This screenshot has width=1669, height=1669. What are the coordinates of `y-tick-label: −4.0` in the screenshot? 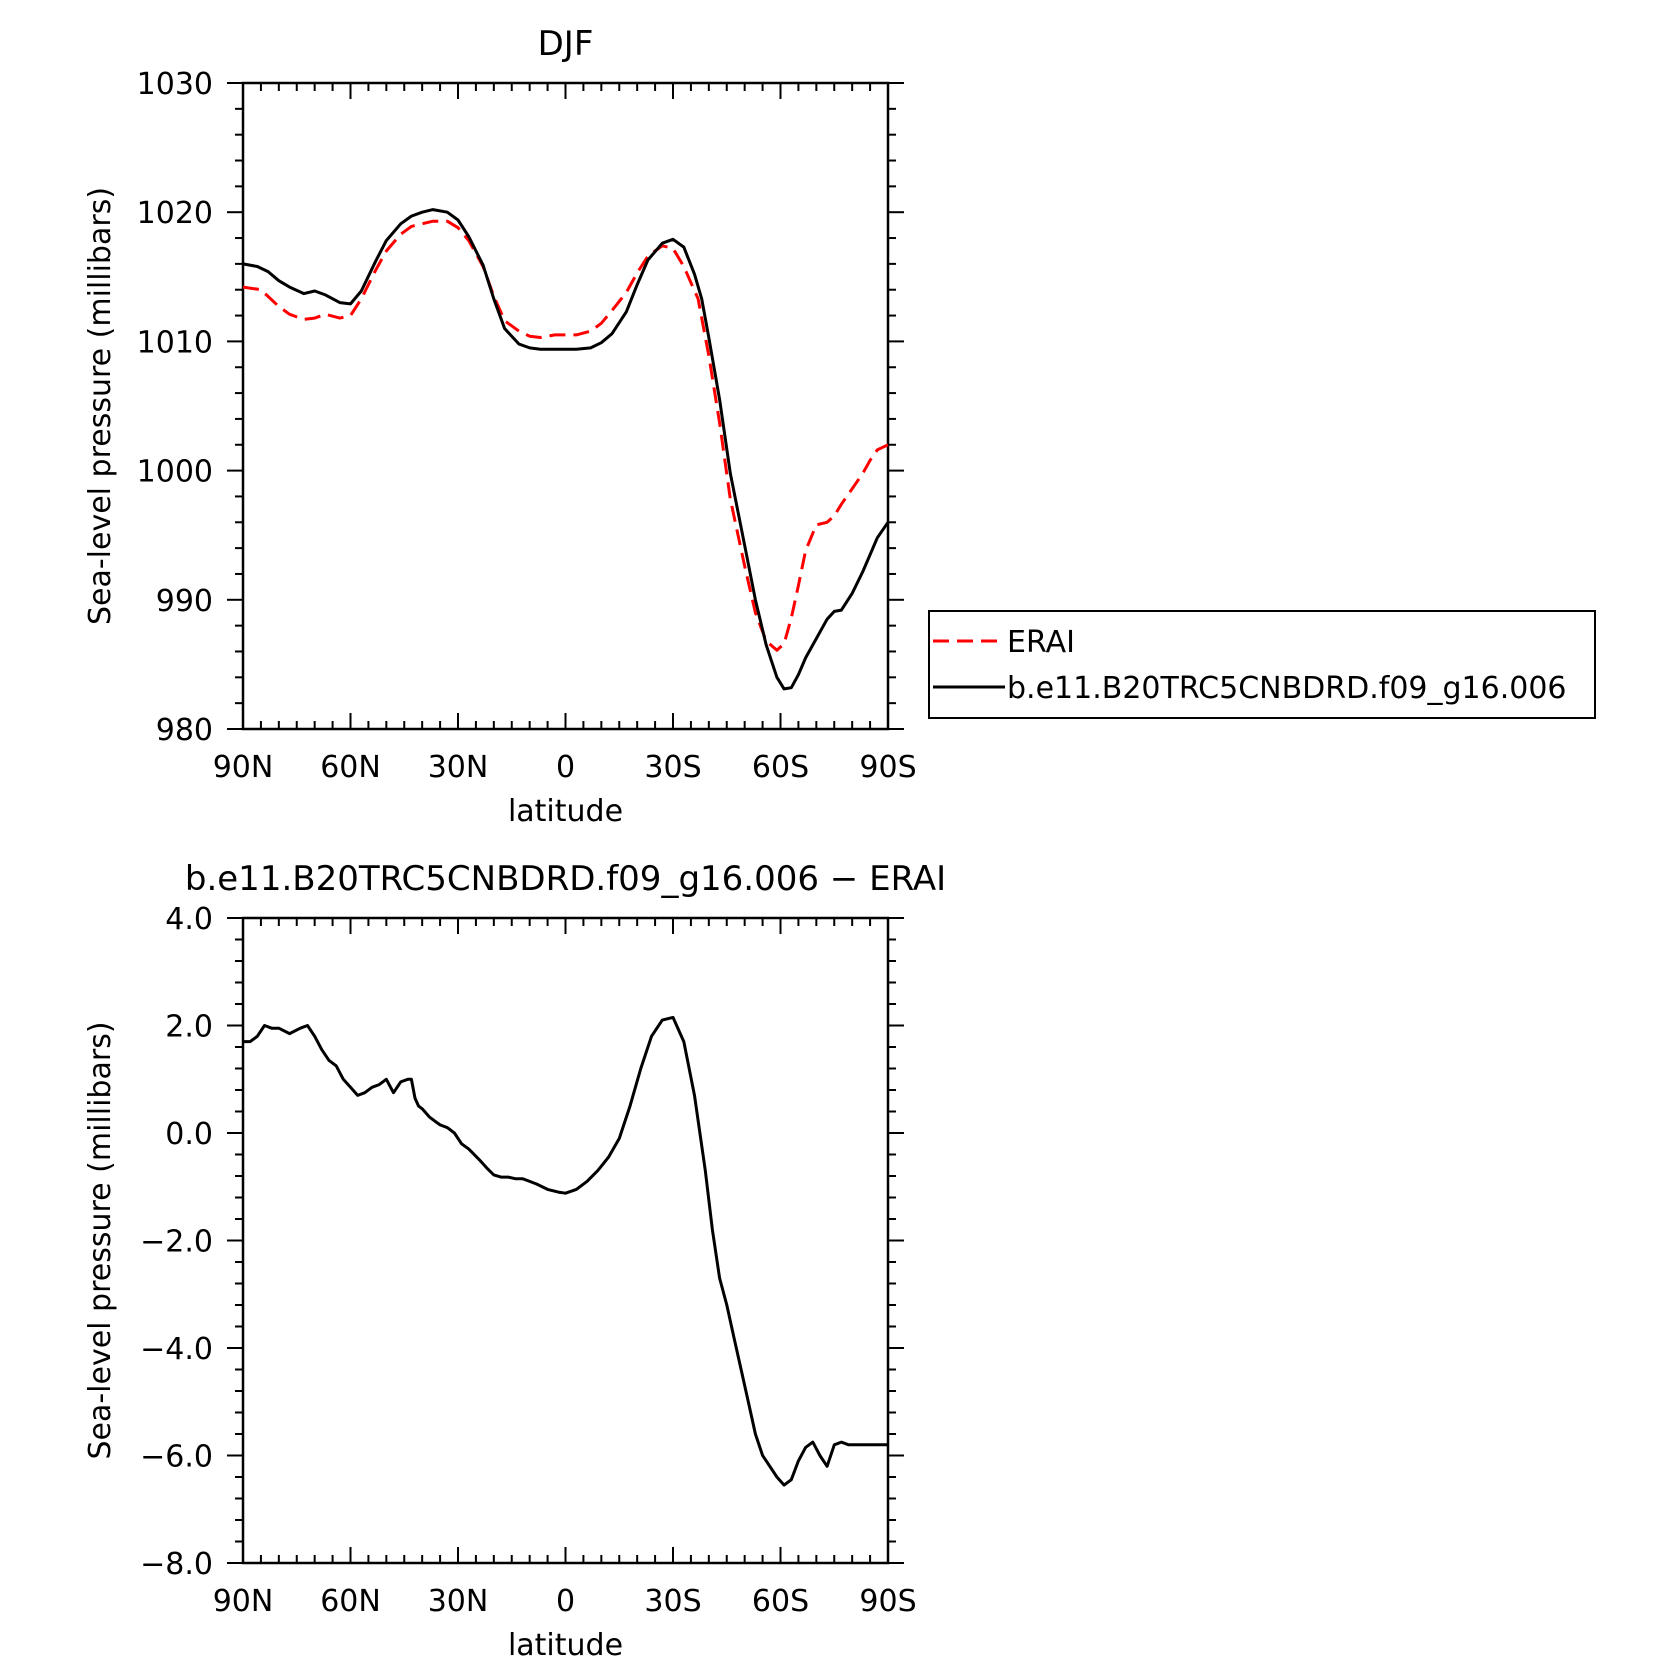 It's located at (176, 1349).